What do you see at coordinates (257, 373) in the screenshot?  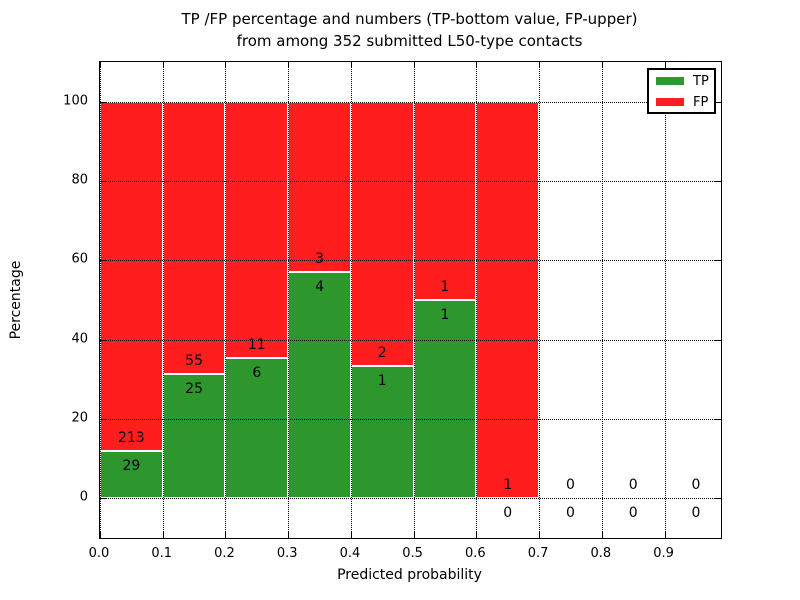 I see `tp-count-label-0.2-0.3: 6` at bounding box center [257, 373].